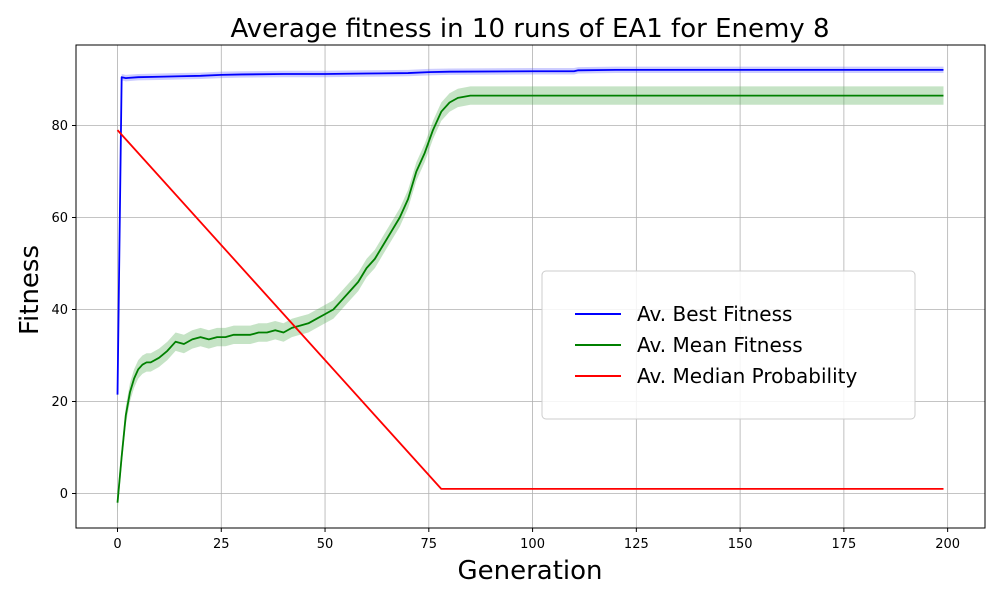 Image resolution: width=1000 pixels, height=600 pixels. I want to click on x-tick-label: 50, so click(325, 544).